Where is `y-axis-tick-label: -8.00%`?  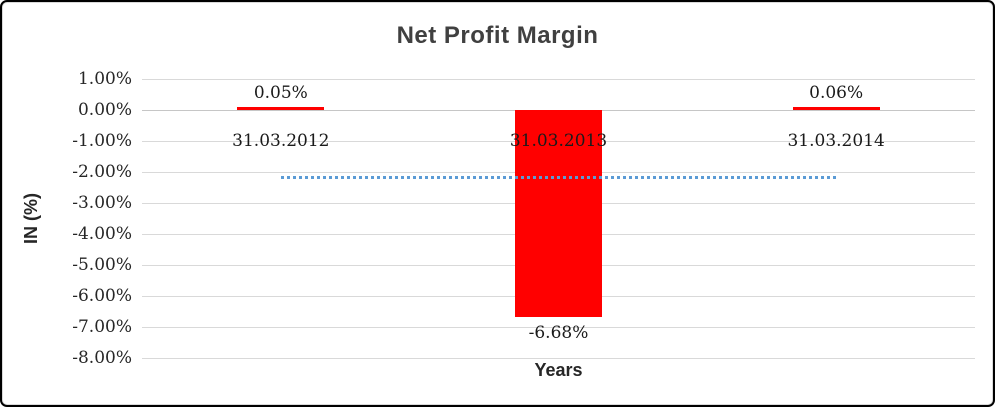
y-axis-tick-label: -8.00% is located at coordinates (102, 358).